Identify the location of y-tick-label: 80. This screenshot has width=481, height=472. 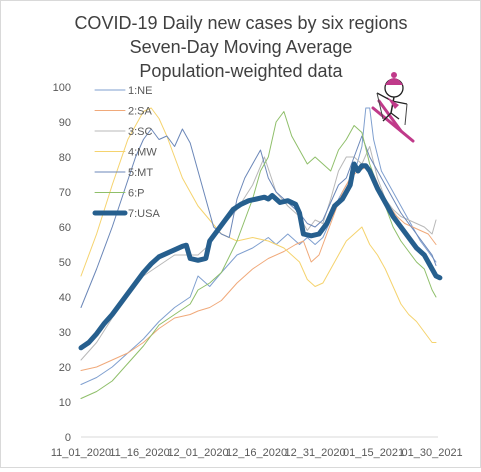
(65, 158).